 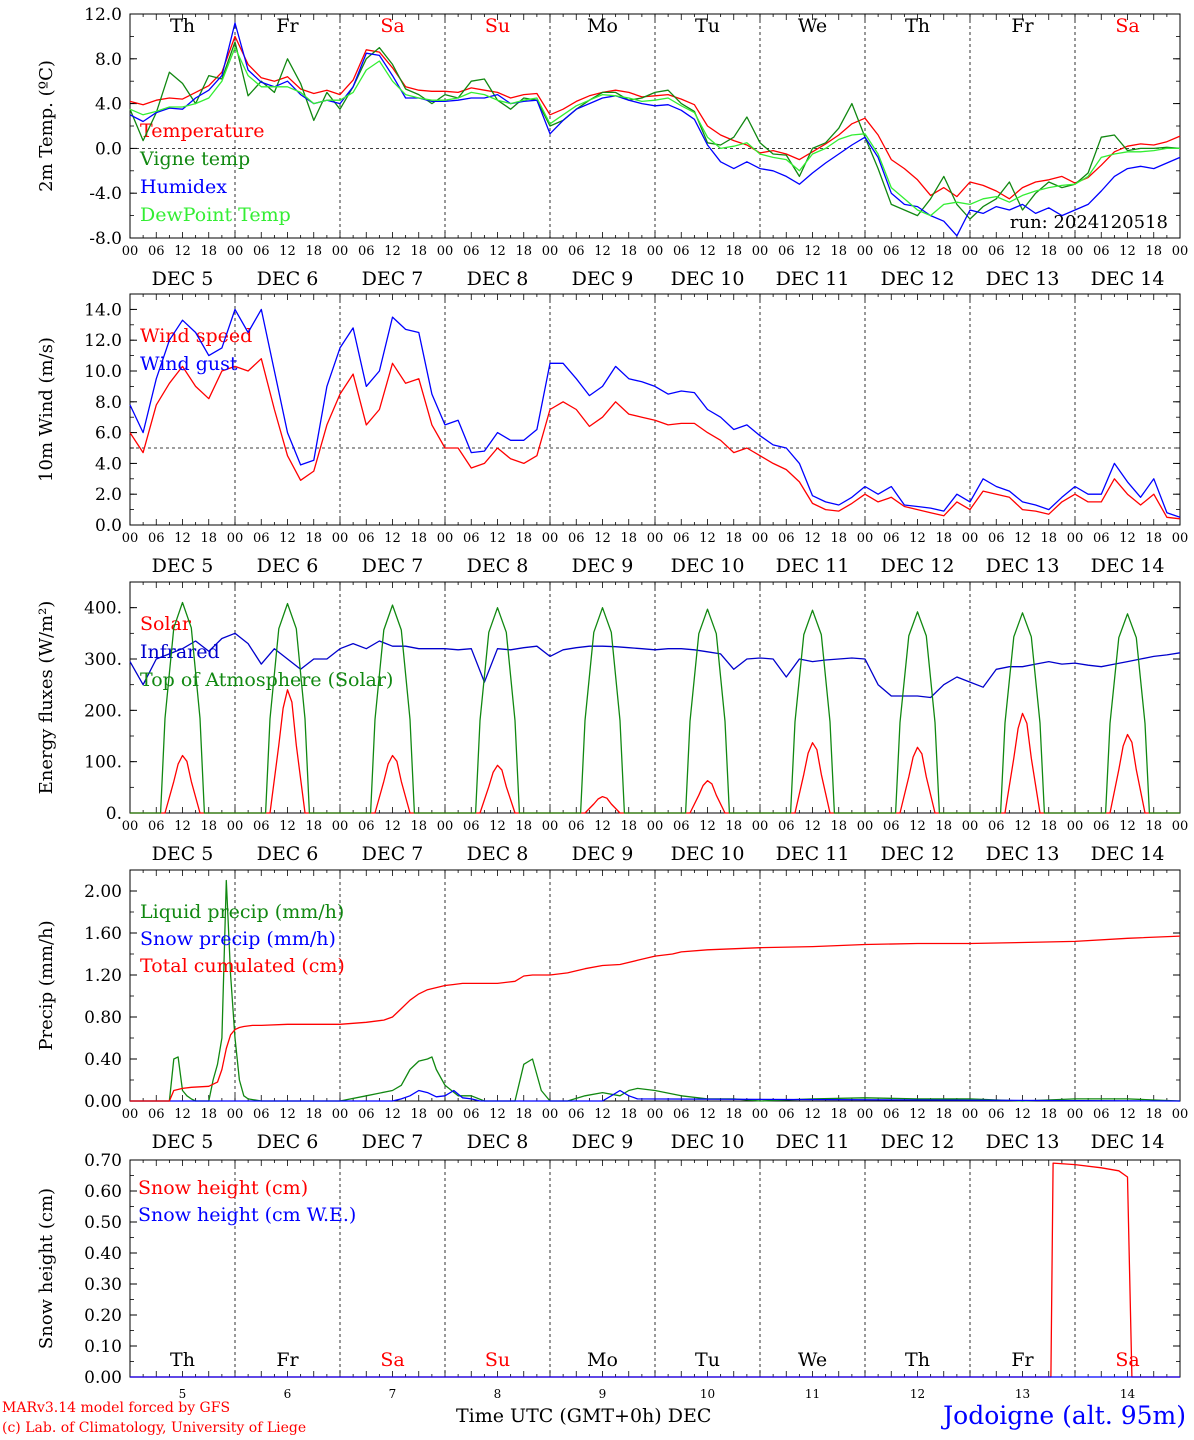 I want to click on date-label: DEC 9, so click(x=603, y=279).